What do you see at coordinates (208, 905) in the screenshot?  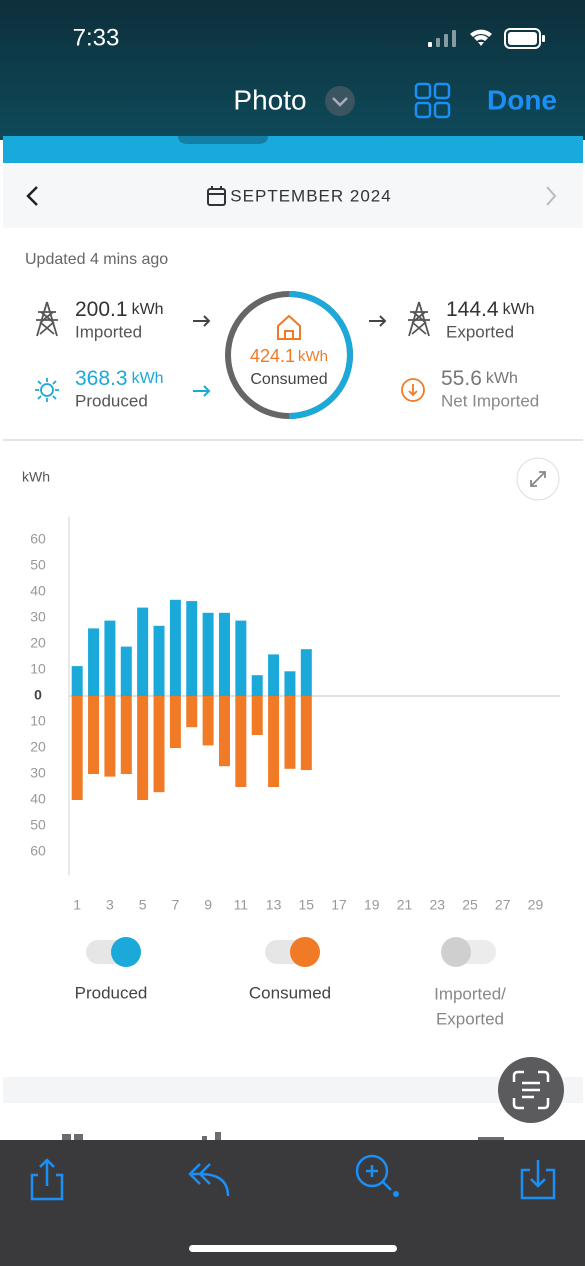 I see `x-tick-label: 9` at bounding box center [208, 905].